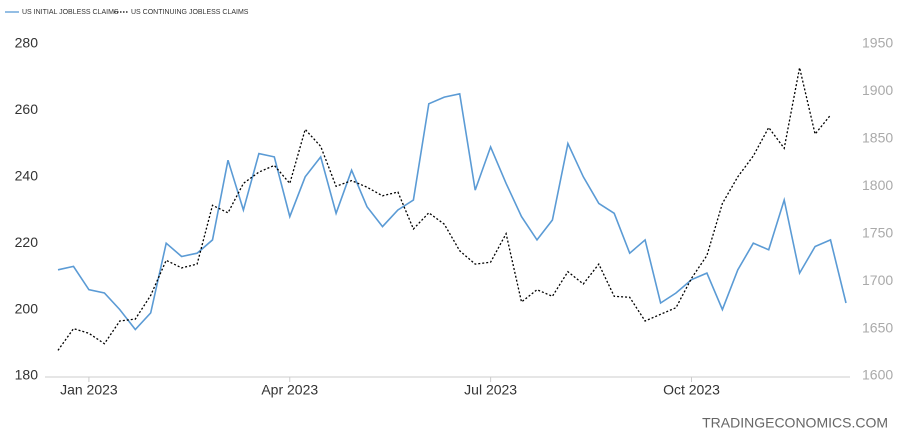  What do you see at coordinates (27, 242) in the screenshot?
I see `y-tick-label: 220` at bounding box center [27, 242].